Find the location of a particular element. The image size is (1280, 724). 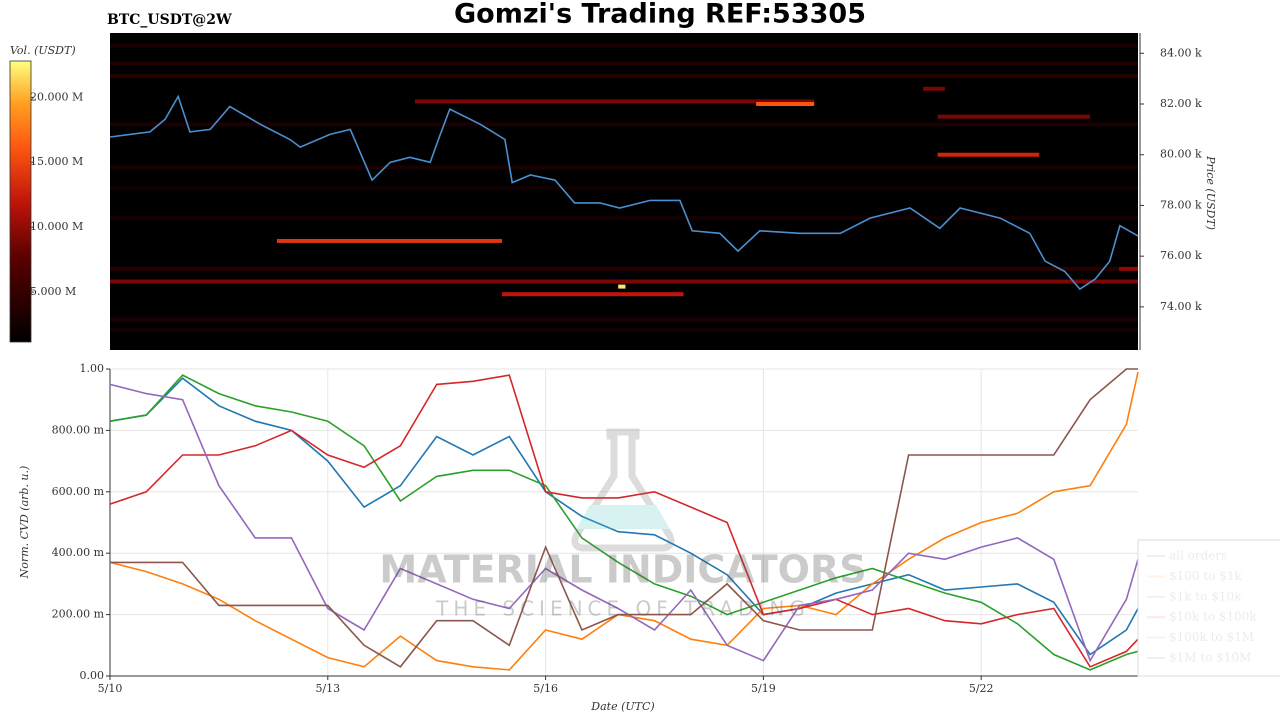

y-tick-label: 82.00 k is located at coordinates (1181, 103).